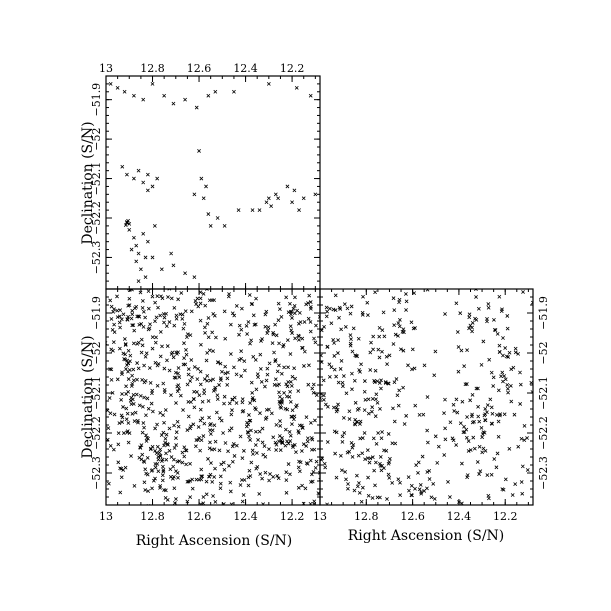 The image size is (611, 611). Describe the element at coordinates (320, 516) in the screenshot. I see `x-tick-label: 13` at that location.